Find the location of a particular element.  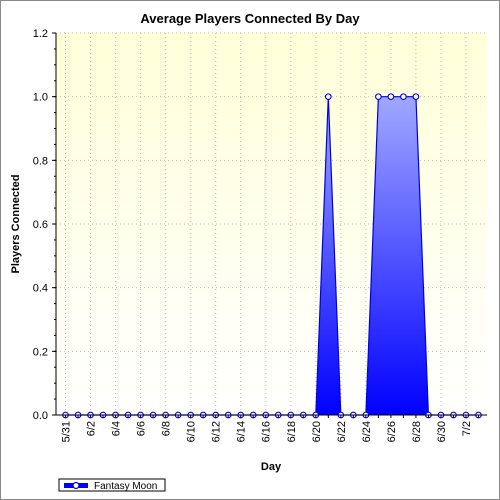

x-tick-label: 6/18 is located at coordinates (292, 431).